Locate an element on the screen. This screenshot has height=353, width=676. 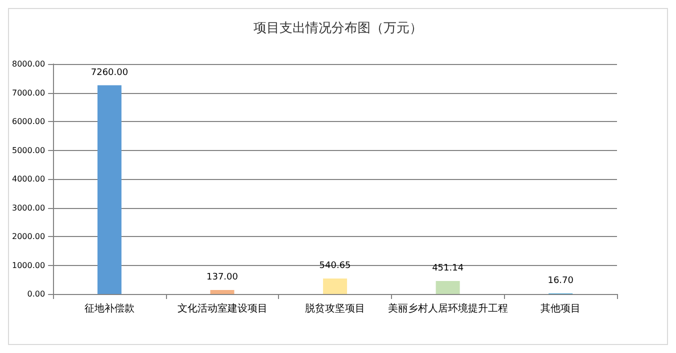
y-tick-label: 2000.00 is located at coordinates (29, 236).